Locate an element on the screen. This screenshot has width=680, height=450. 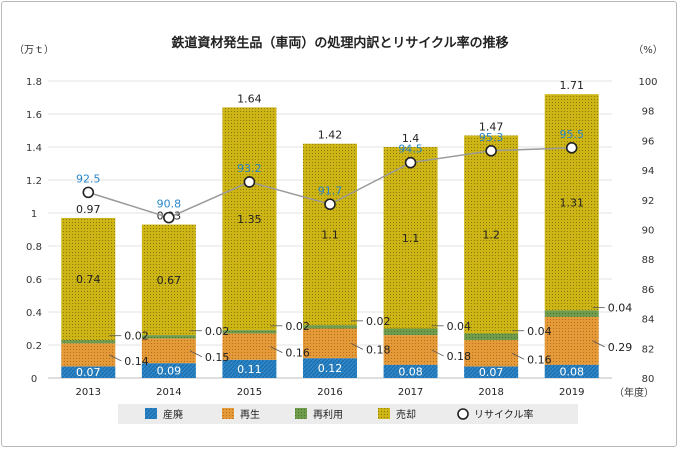
x-tick-label: 2013 is located at coordinates (88, 392).